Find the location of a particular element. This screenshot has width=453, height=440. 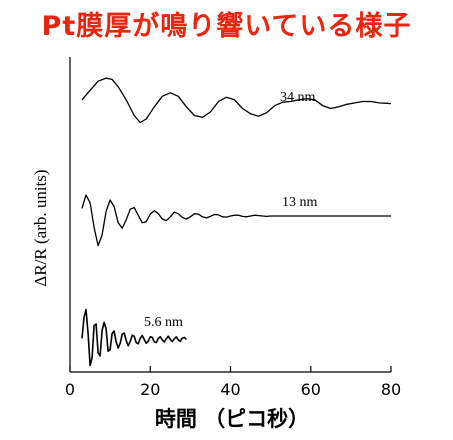

x-tick-label: 0 is located at coordinates (70, 389).